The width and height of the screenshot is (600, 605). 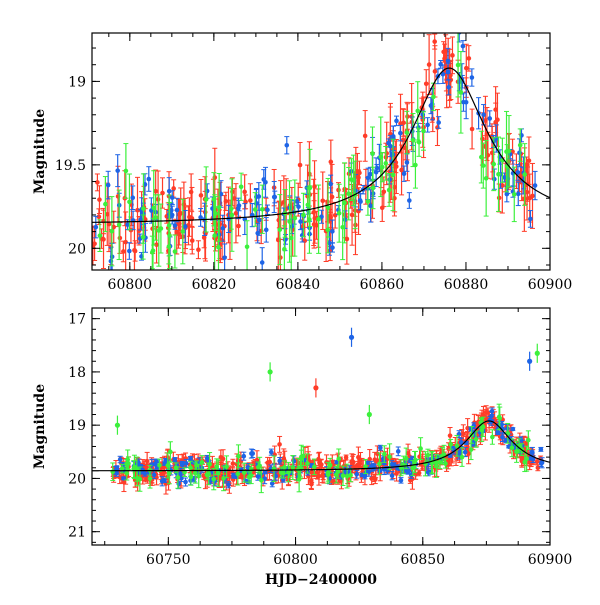 I want to click on y-tick-label: 19, so click(x=77, y=82).